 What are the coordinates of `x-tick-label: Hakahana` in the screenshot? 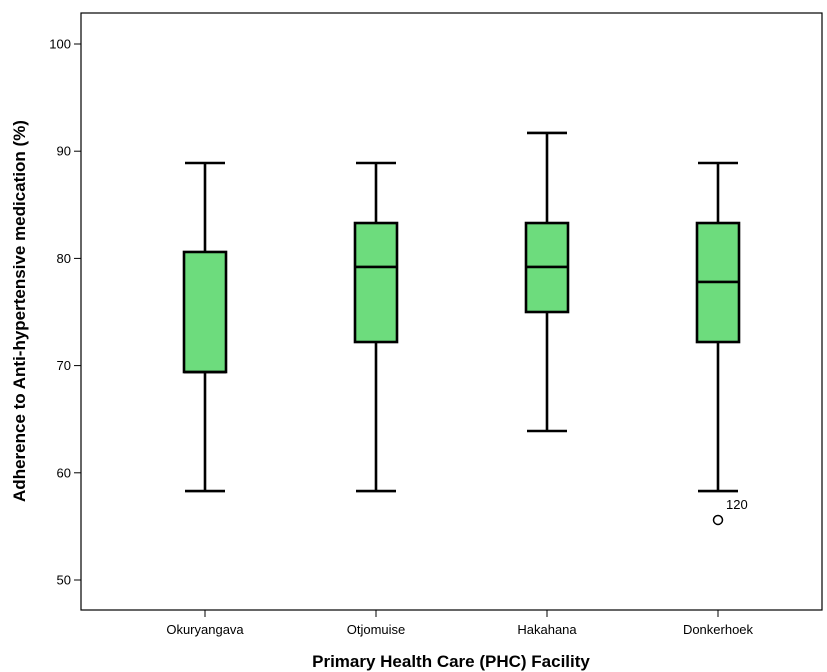 It's located at (547, 629).